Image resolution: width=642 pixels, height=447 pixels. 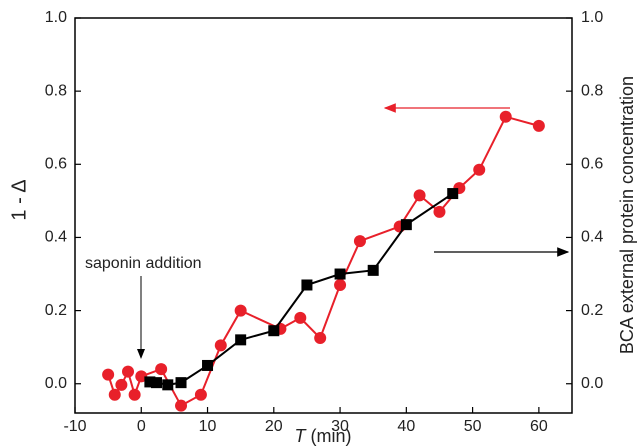 I want to click on x-tick-label: 10, so click(x=208, y=426).